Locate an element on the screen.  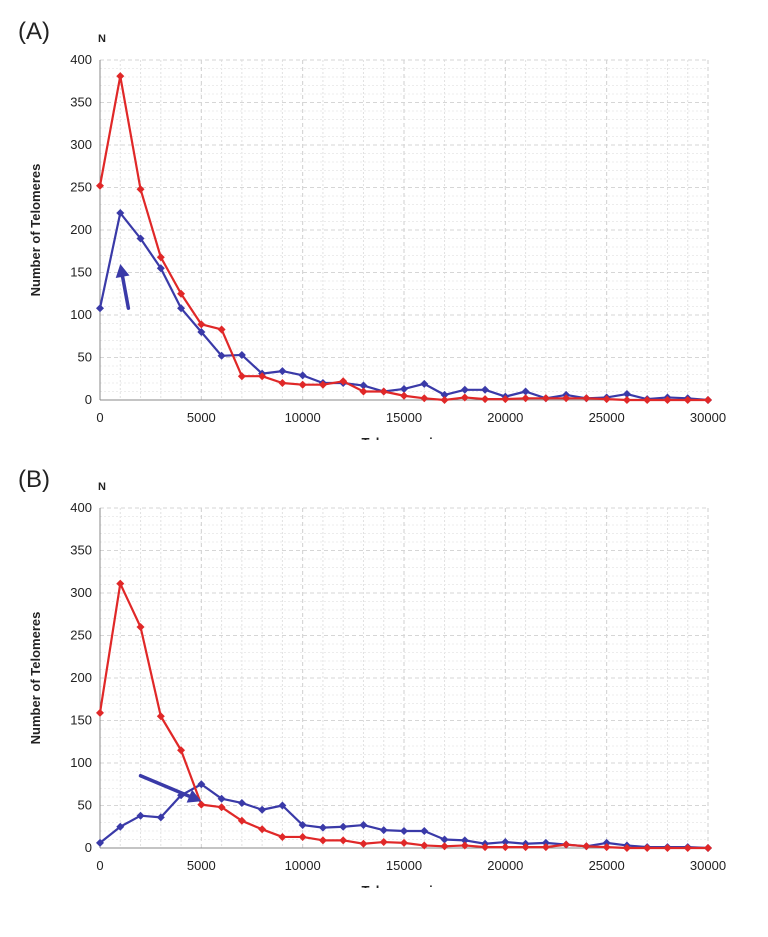
y-tick-label: 150 is located at coordinates (81, 720).